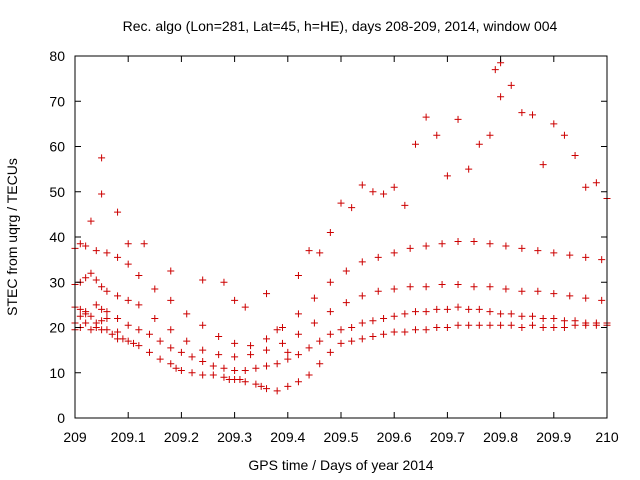 This screenshot has width=640, height=480. I want to click on y-tick-label: 10, so click(57, 373).